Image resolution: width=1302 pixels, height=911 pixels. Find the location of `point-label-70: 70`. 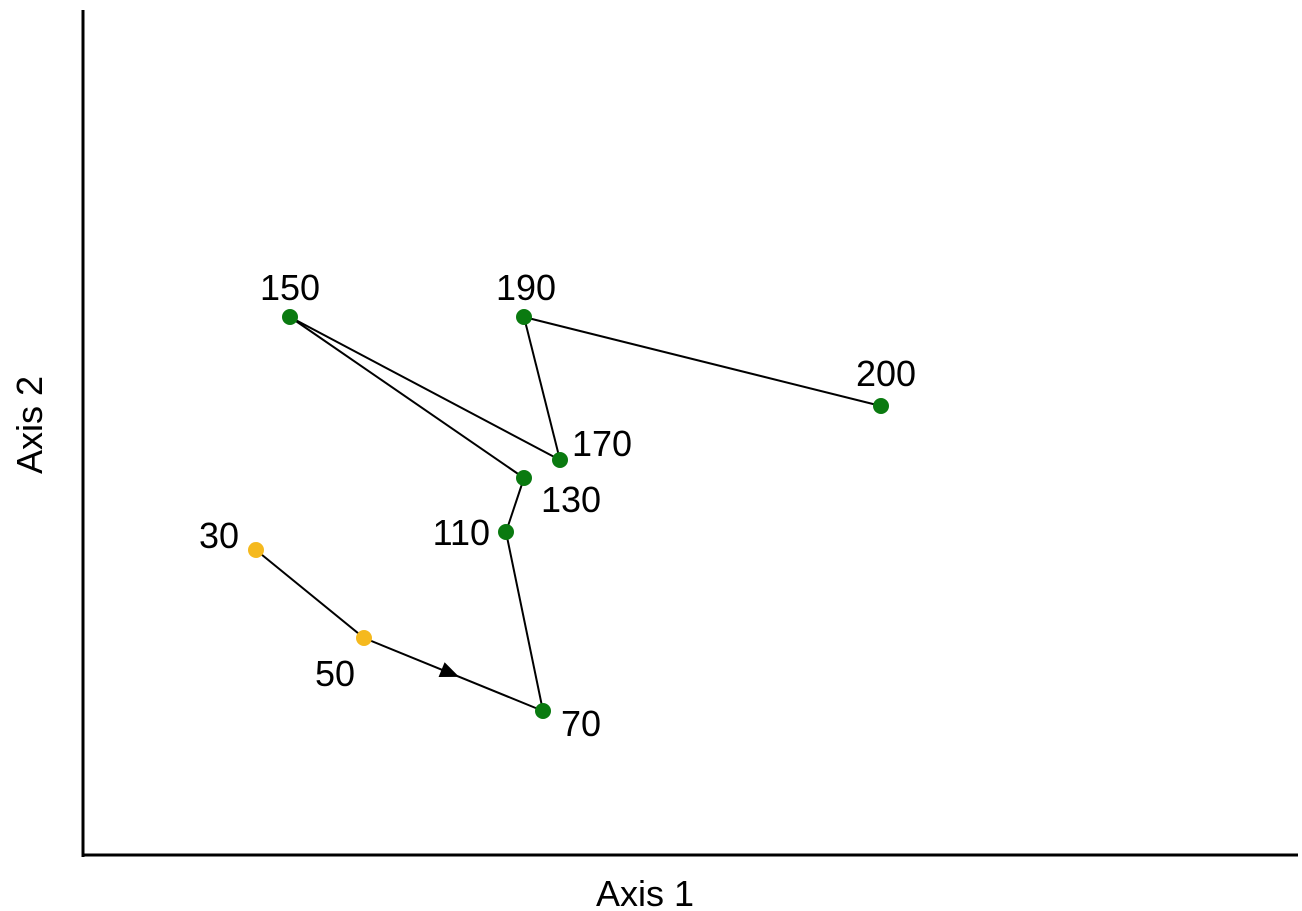

point-label-70: 70 is located at coordinates (581, 723).